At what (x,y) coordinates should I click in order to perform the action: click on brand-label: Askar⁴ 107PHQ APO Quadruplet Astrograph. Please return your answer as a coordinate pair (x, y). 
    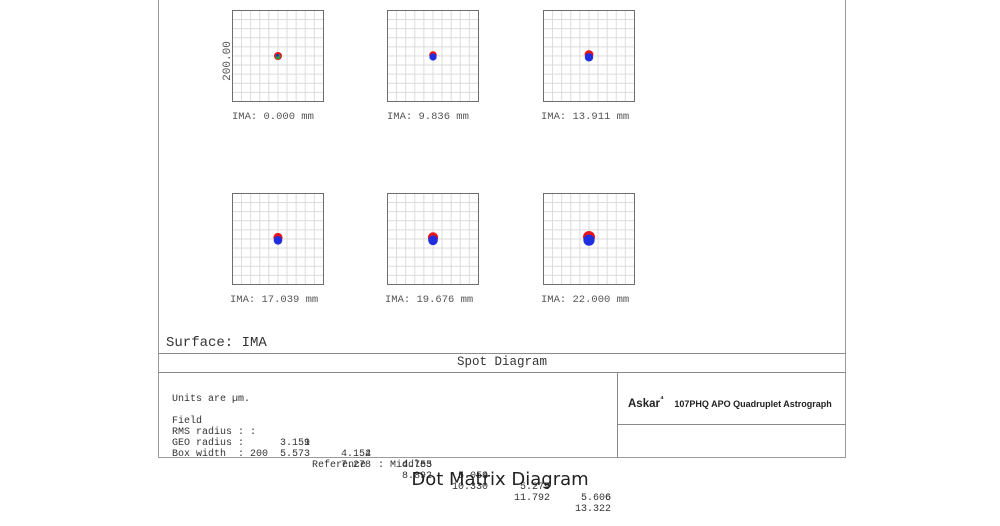
    Looking at the image, I should click on (730, 403).